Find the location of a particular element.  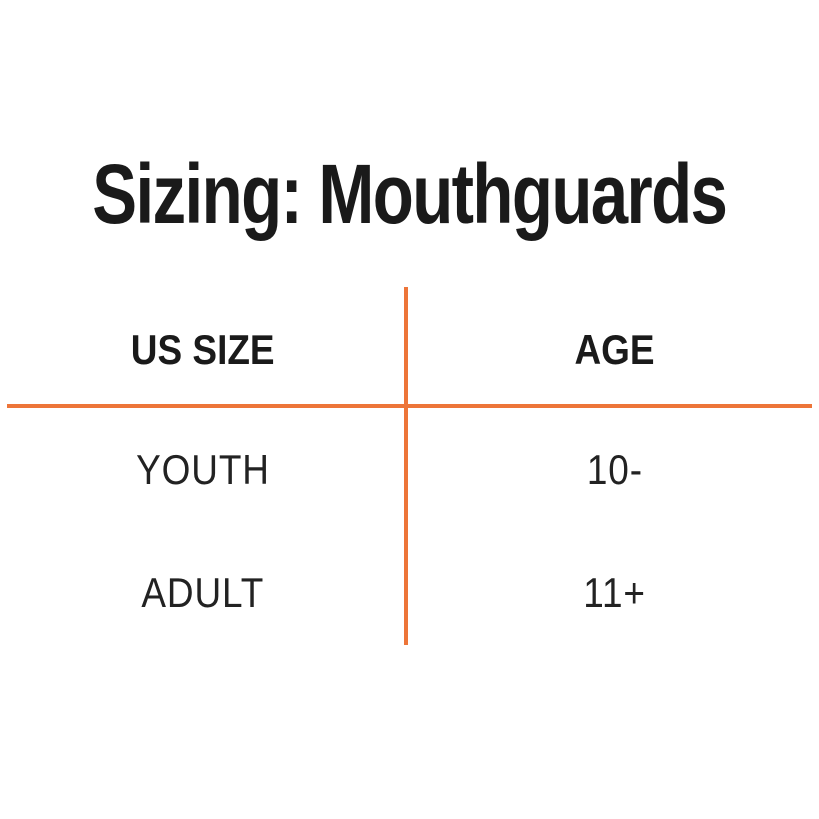

column-header-age-label: AGE is located at coordinates (614, 349).